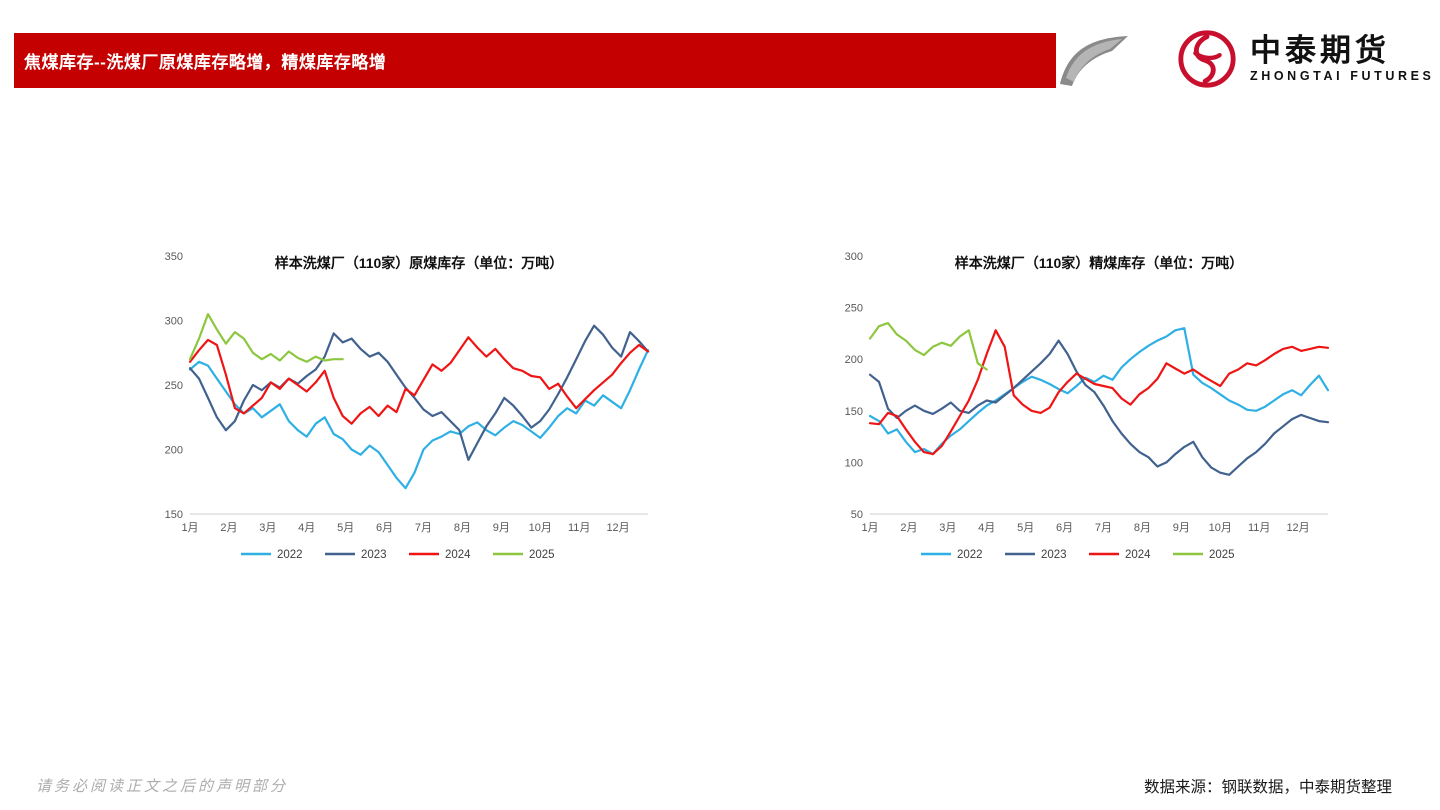 This screenshot has height=810, width=1440. I want to click on logo-ring, so click(1207, 59).